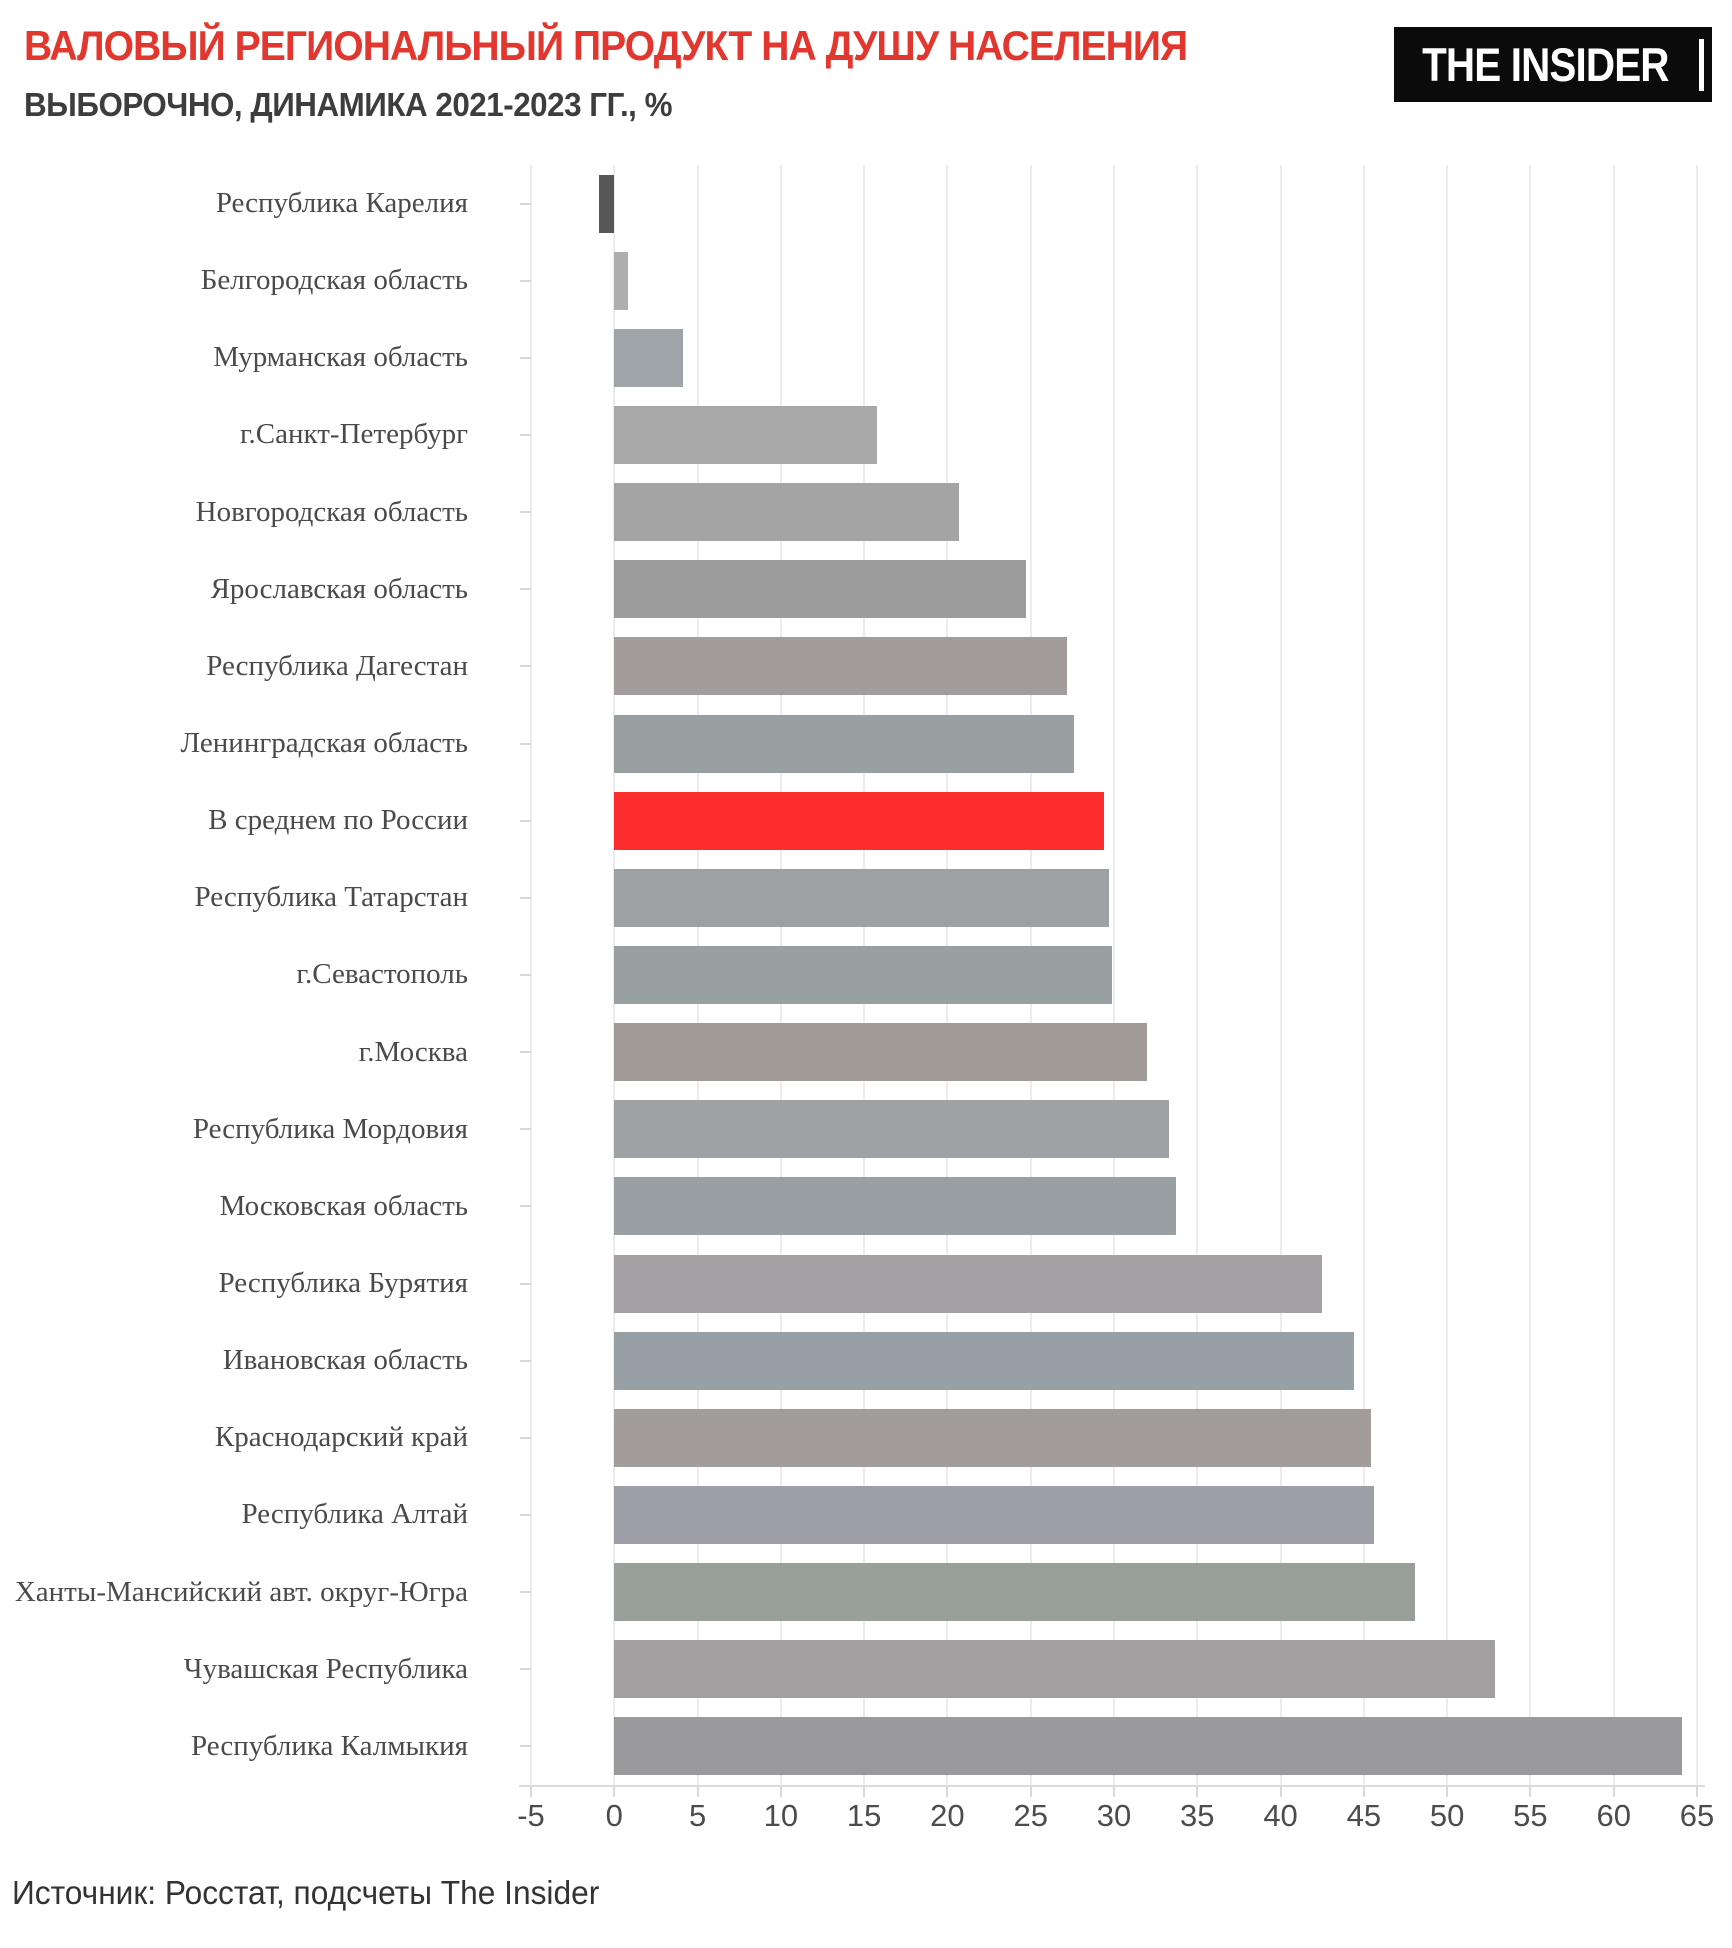 Image resolution: width=1732 pixels, height=1948 pixels. I want to click on x-axis-label: 0, so click(614, 1815).